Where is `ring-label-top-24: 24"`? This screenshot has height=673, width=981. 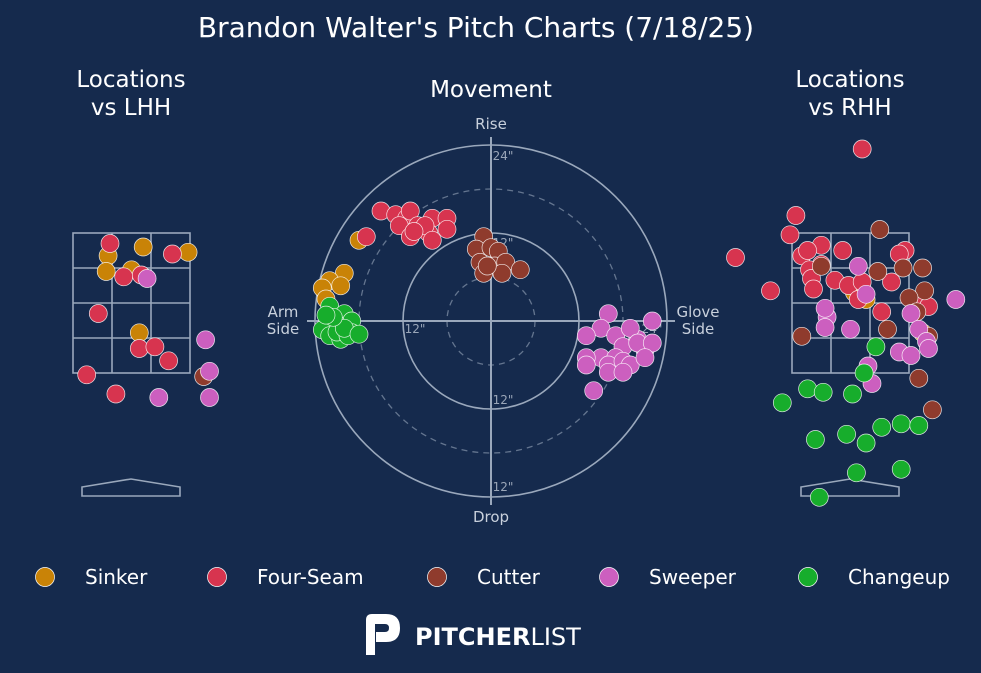 ring-label-top-24: 24" is located at coordinates (503, 156).